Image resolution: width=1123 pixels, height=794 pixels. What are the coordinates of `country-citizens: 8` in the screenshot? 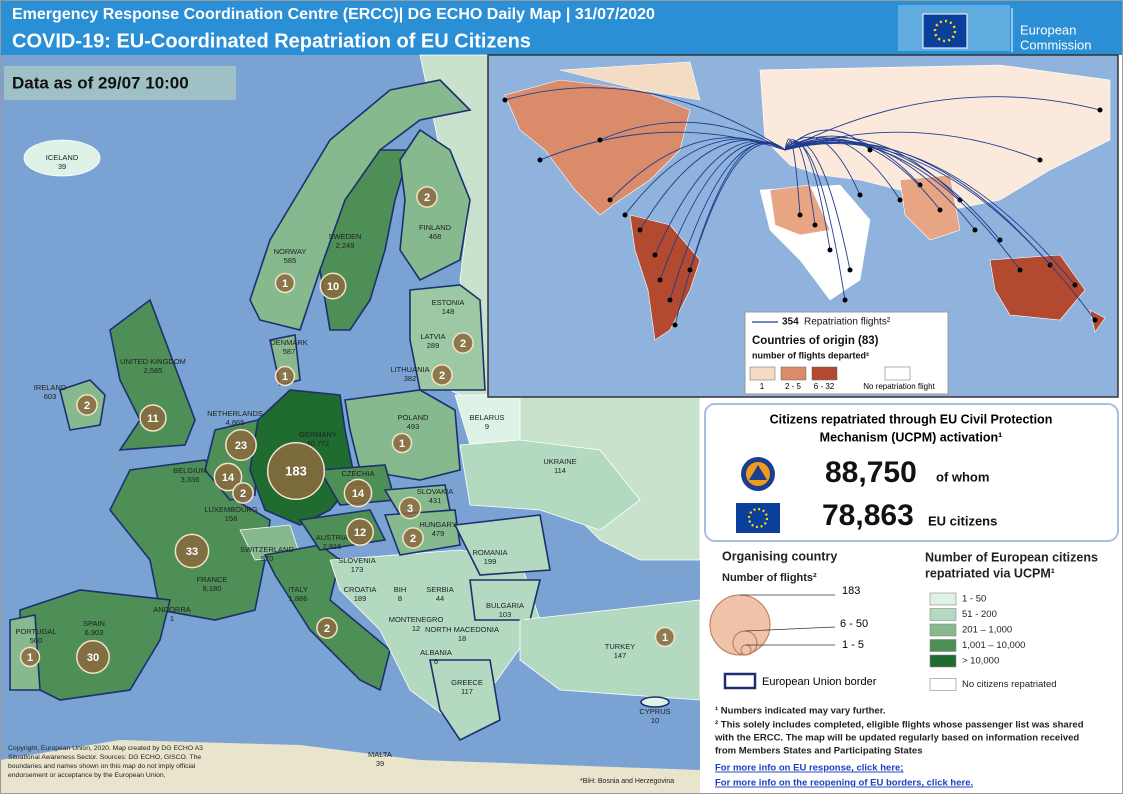 It's located at (400, 598).